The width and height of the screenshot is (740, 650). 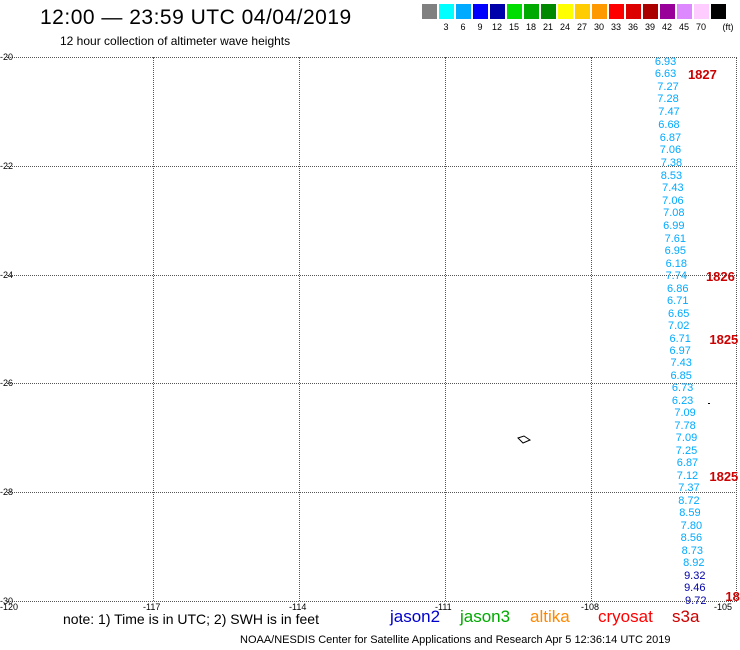 What do you see at coordinates (680, 350) in the screenshot?
I see `swh-value: 6.97` at bounding box center [680, 350].